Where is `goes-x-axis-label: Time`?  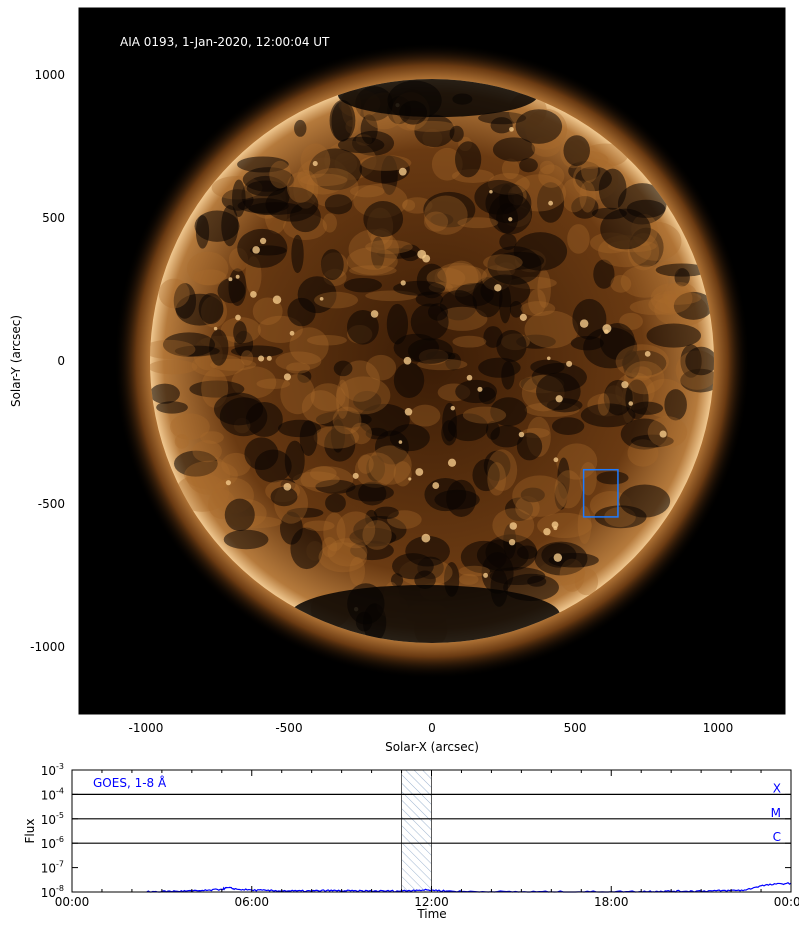 goes-x-axis-label: Time is located at coordinates (431, 914).